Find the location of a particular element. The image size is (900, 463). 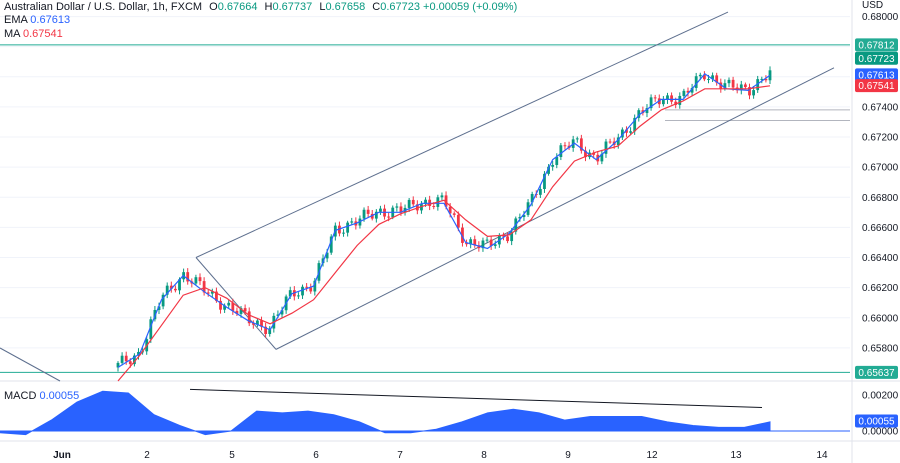

price-tick-label: 0.65800 is located at coordinates (880, 348).